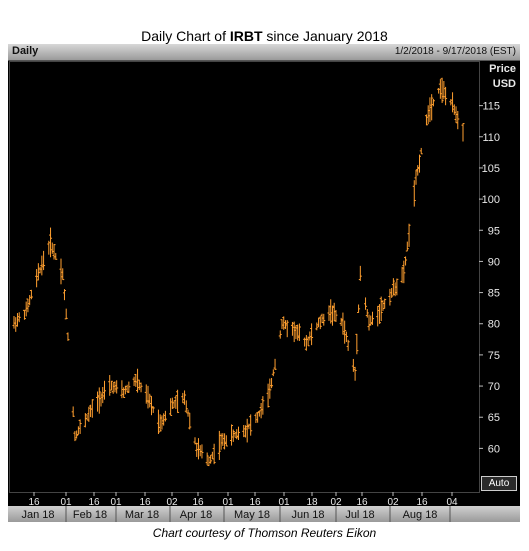 This screenshot has width=529, height=551. I want to click on y-tick-label: 65, so click(494, 418).